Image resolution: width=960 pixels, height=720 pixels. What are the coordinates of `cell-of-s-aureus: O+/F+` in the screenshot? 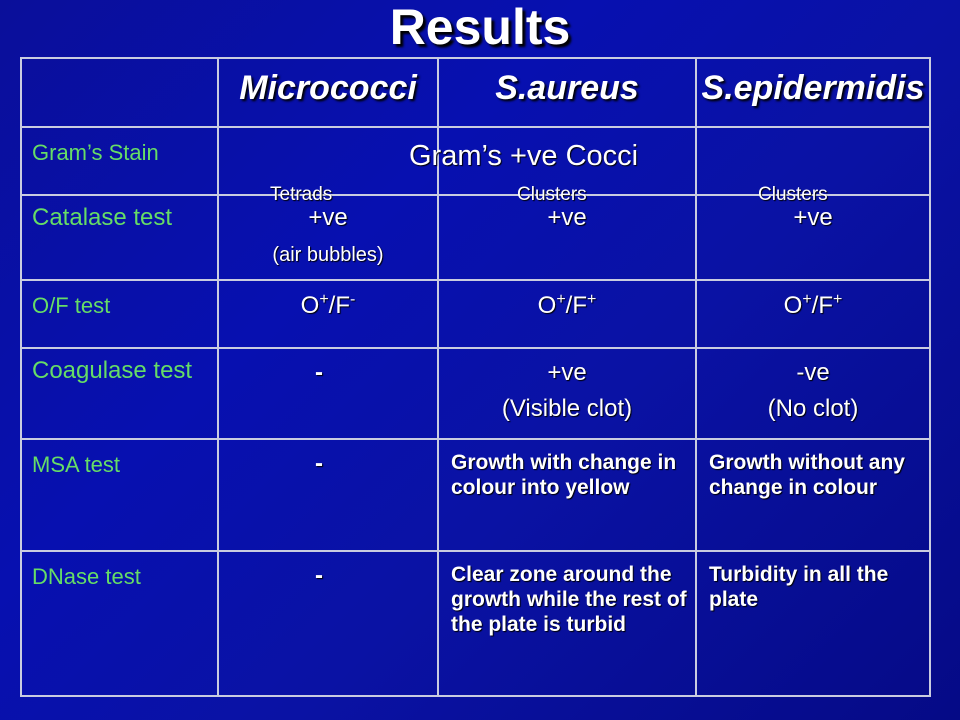 It's located at (567, 314).